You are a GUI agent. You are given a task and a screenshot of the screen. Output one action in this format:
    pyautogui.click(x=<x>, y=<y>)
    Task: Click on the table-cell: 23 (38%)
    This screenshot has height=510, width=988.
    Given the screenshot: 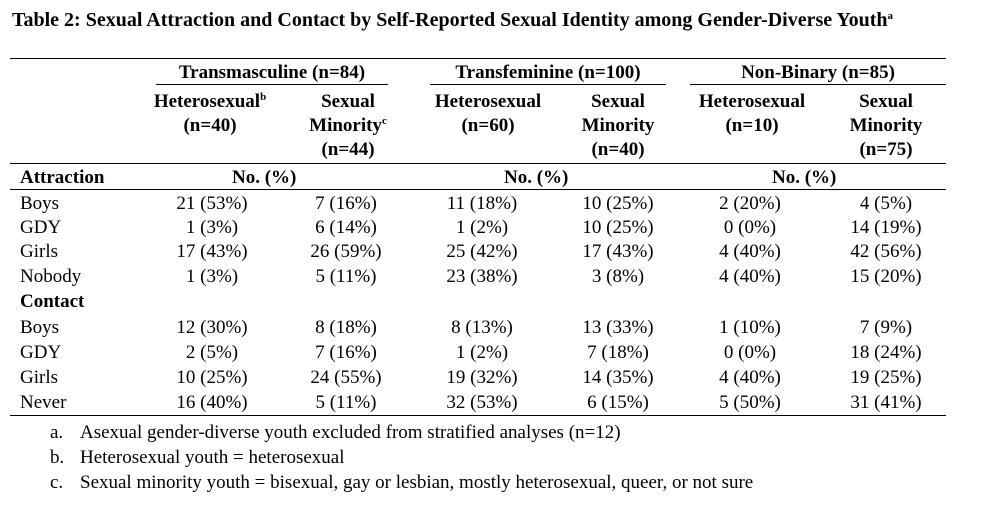 What is the action you would take?
    pyautogui.click(x=482, y=276)
    